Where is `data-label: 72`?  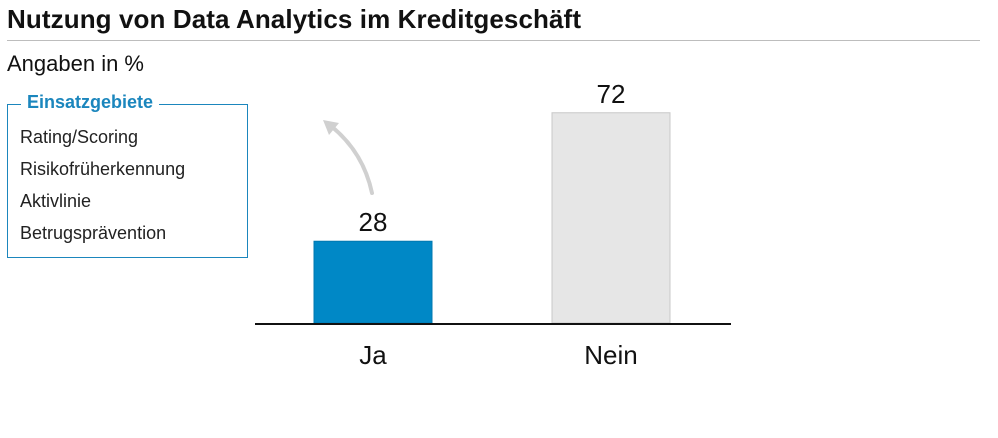
data-label: 72 is located at coordinates (611, 94).